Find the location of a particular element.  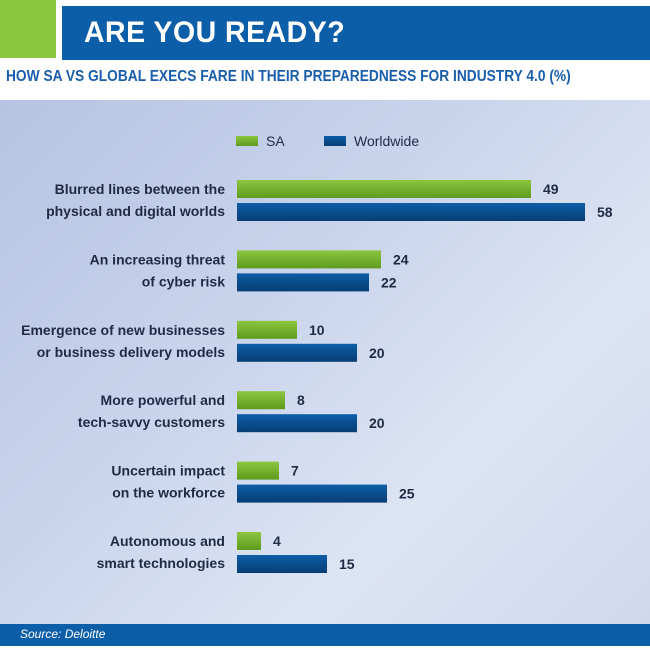

title-banner: ARE YOU READY? is located at coordinates (356, 33).